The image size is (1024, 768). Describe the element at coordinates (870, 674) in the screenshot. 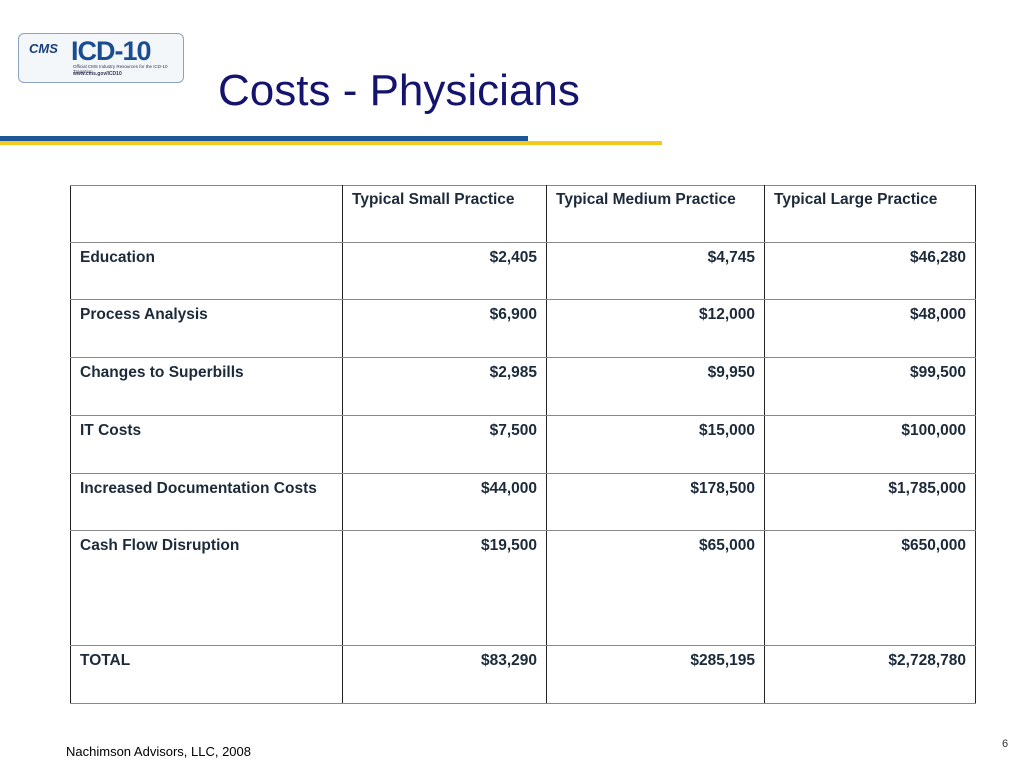

I see `cell: $2,728,780` at that location.